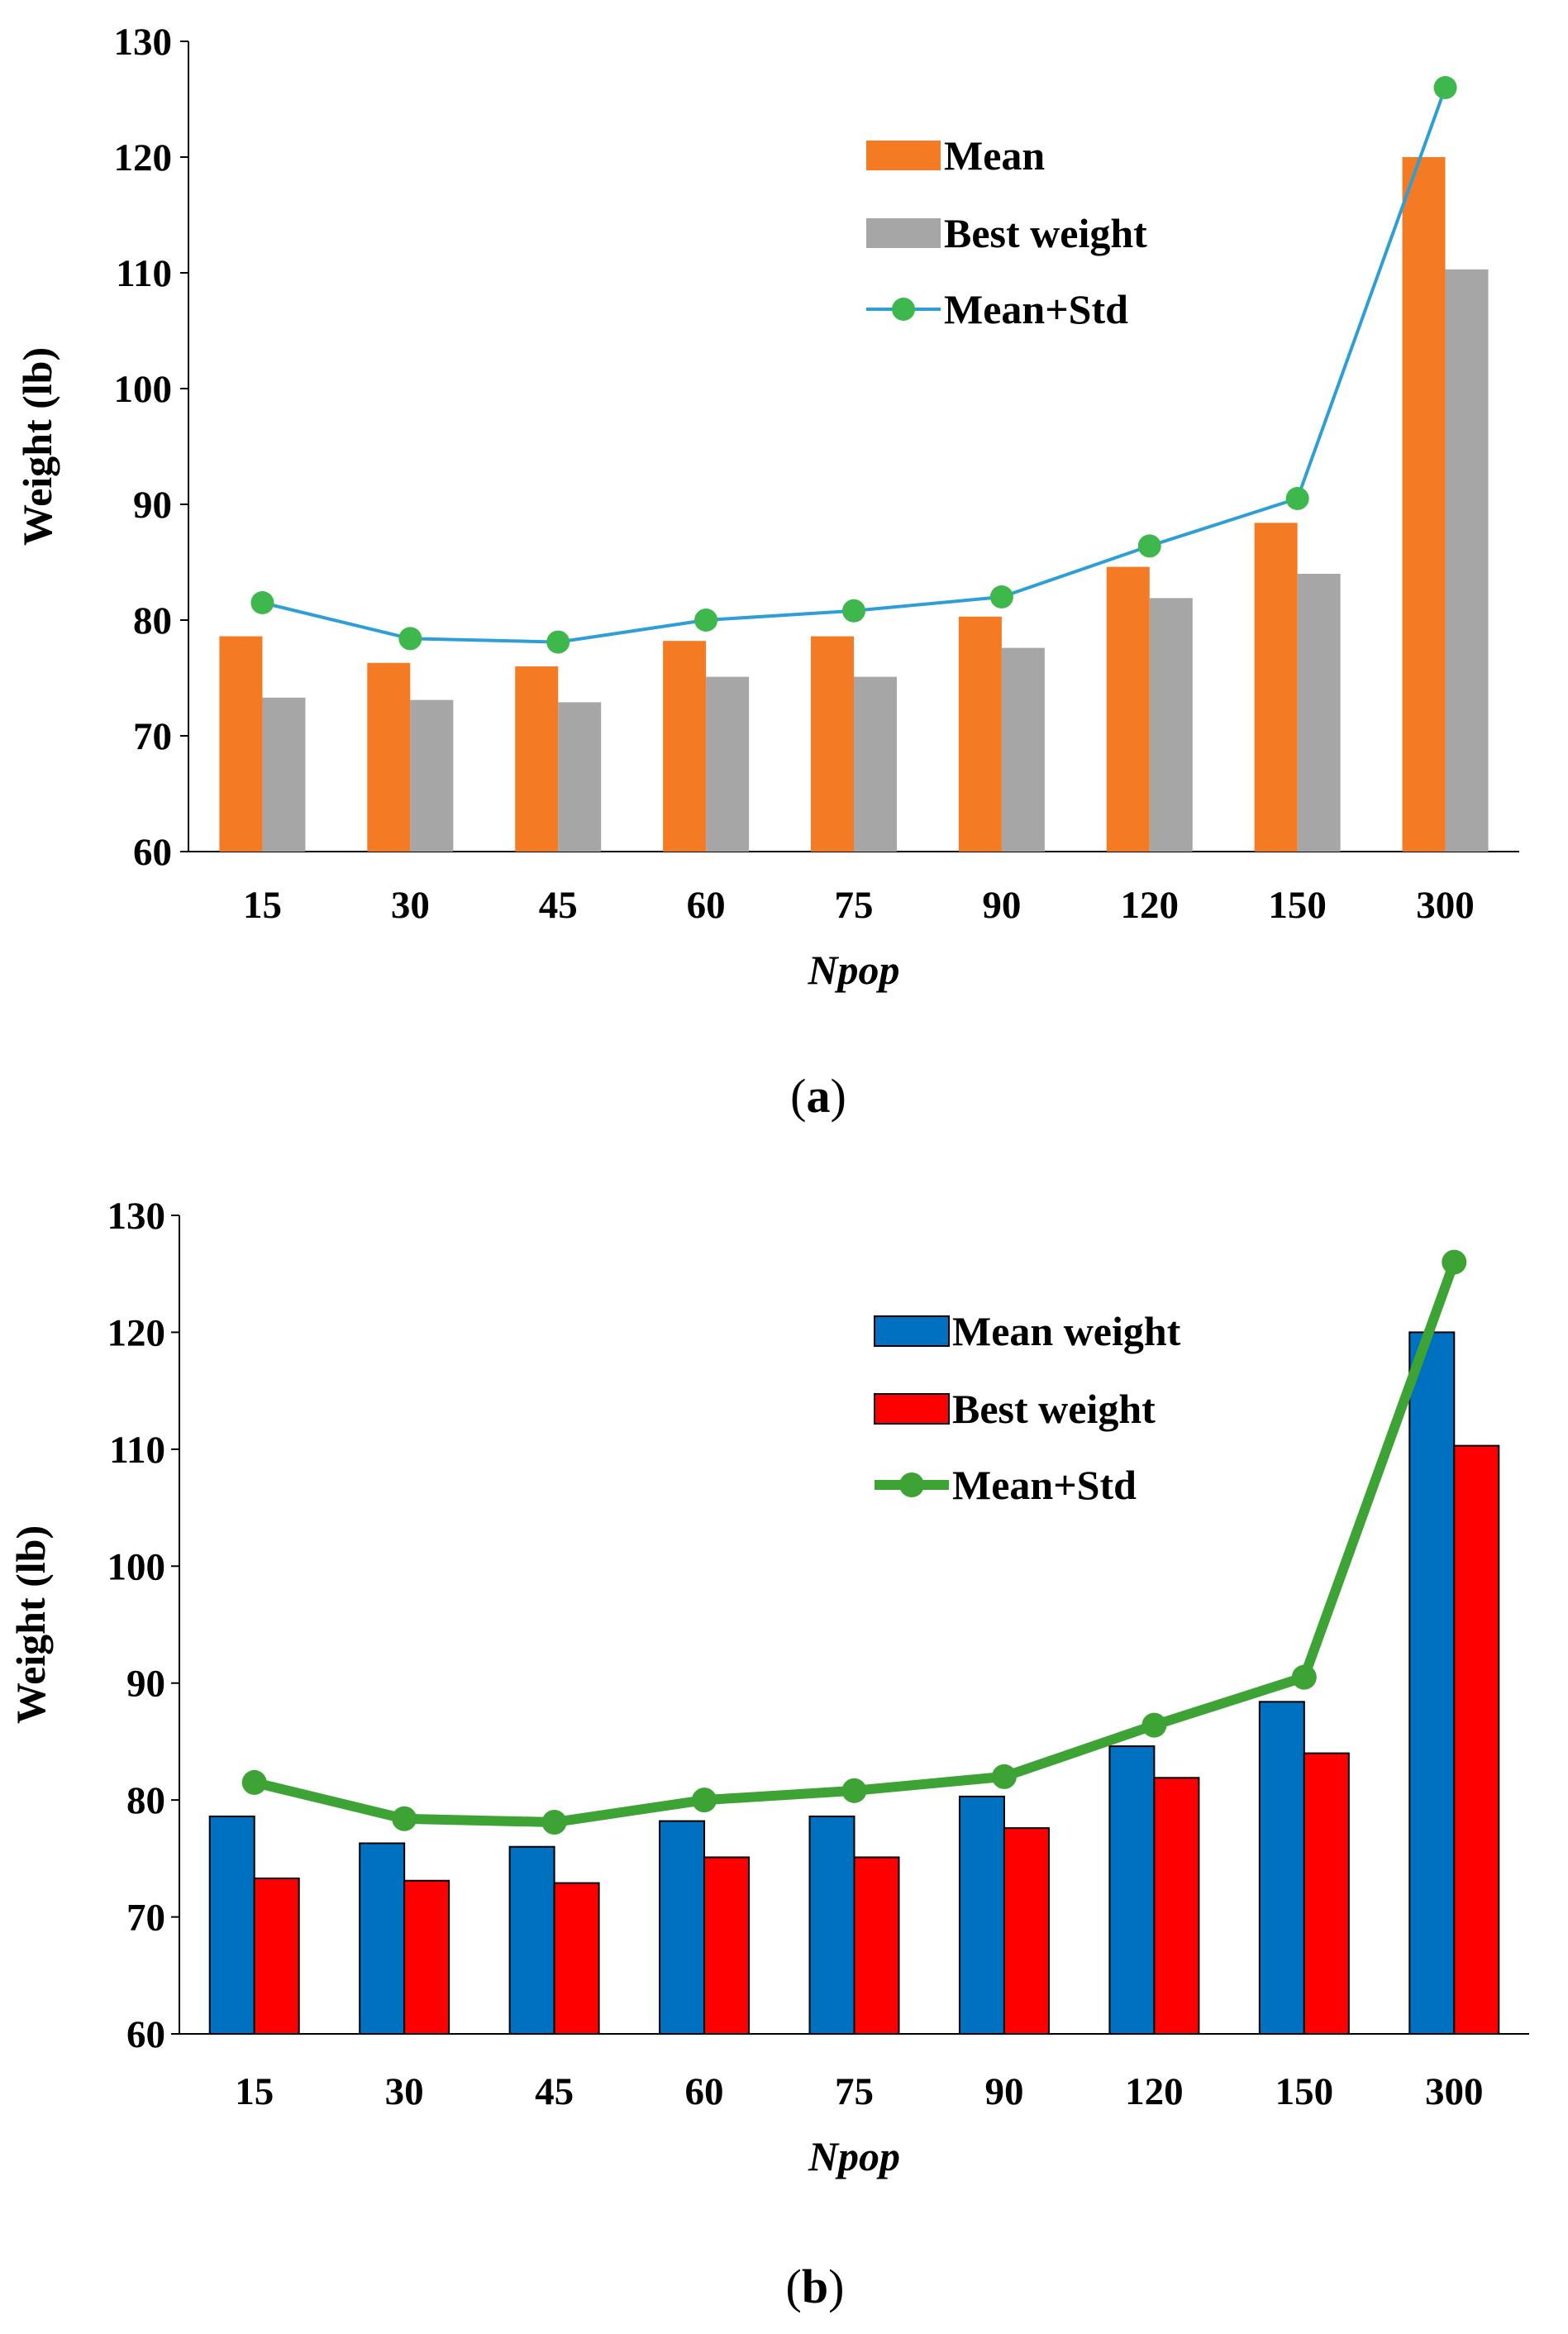 Image resolution: width=1568 pixels, height=2334 pixels. Describe the element at coordinates (904, 155) in the screenshot. I see `legend-swatch-mean` at that location.